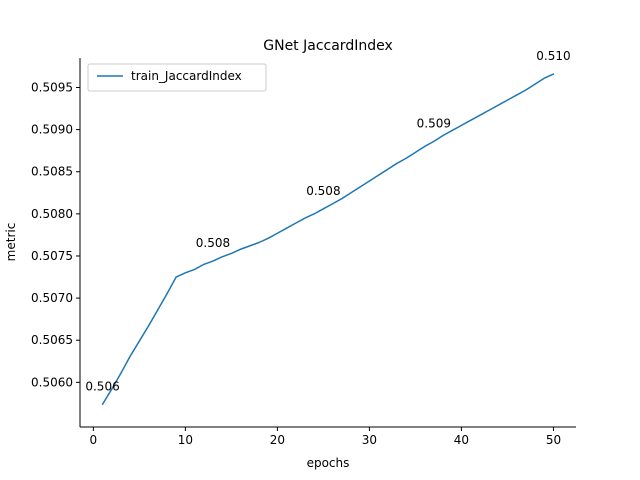  Describe the element at coordinates (328, 46) in the screenshot. I see `chart-title: GNet JaccardIndex` at that location.